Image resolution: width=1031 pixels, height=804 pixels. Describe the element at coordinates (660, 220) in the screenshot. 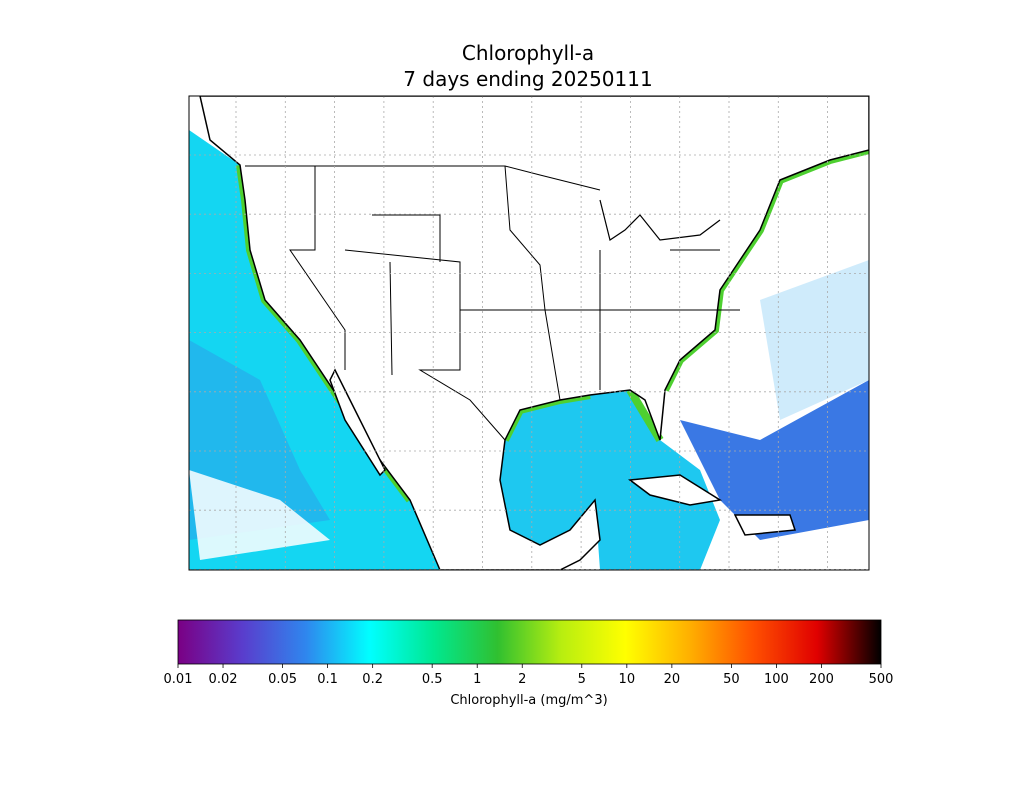

I see `great-lakes` at that location.